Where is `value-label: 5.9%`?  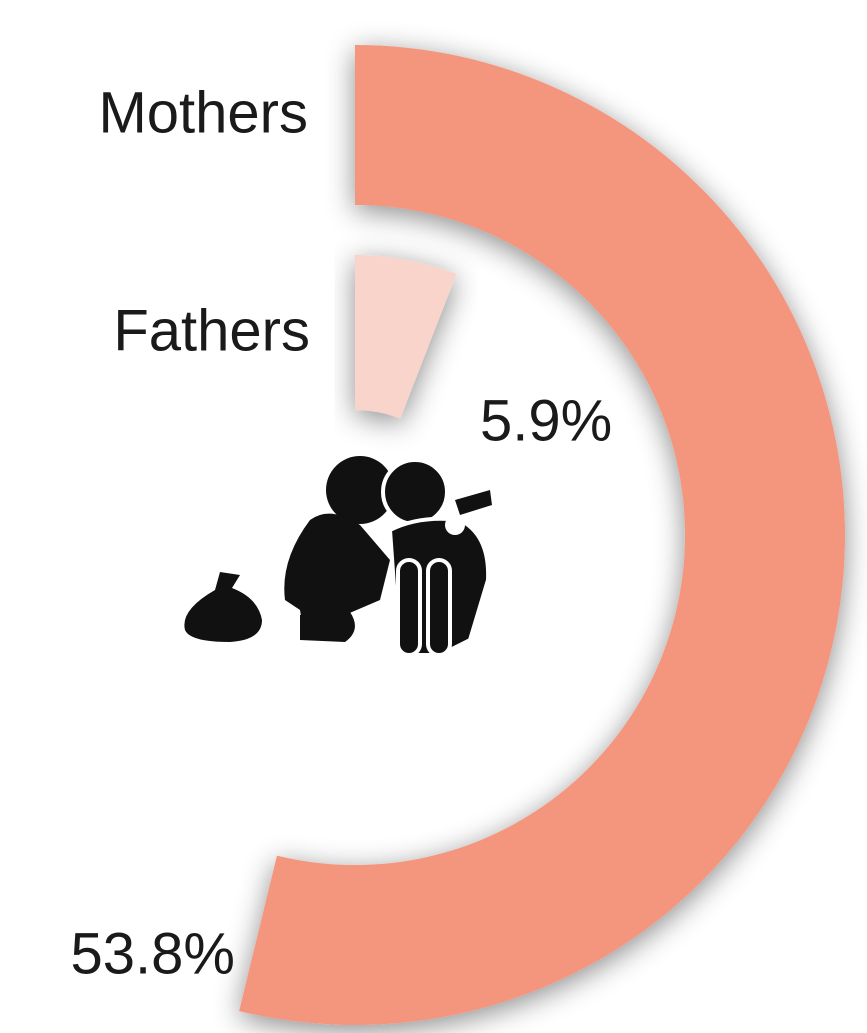 value-label: 5.9% is located at coordinates (546, 420).